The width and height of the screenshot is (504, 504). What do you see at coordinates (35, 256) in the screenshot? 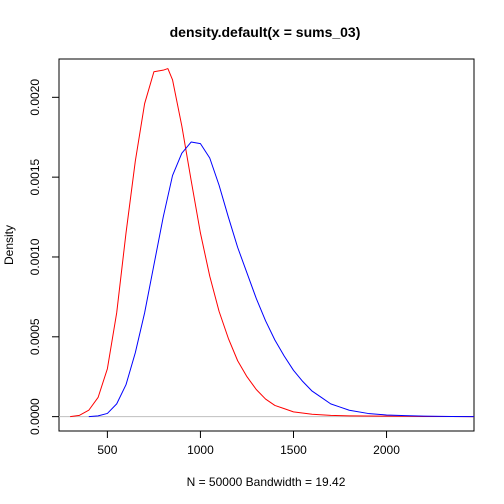
I see `y-tick-label: 0.0010` at bounding box center [35, 256].